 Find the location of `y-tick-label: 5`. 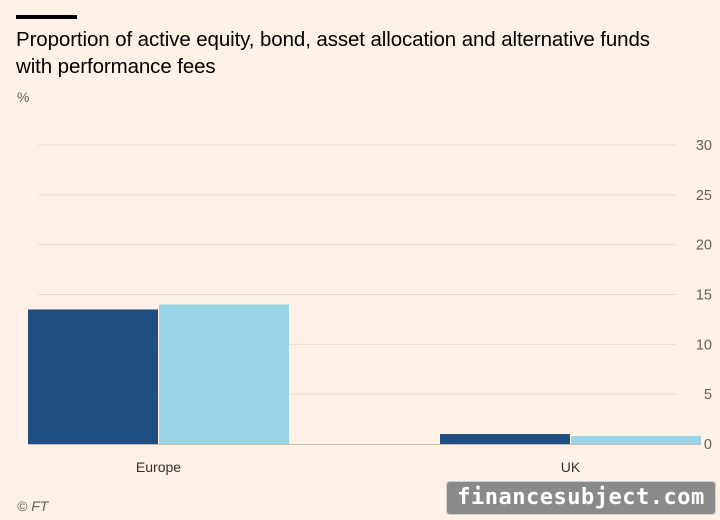

y-tick-label: 5 is located at coordinates (708, 395).